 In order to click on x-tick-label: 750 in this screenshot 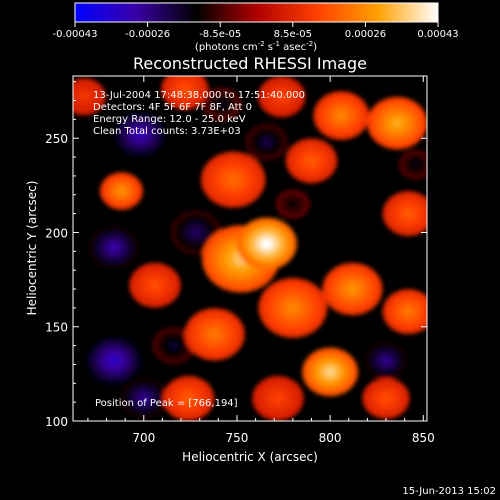, I will do `click(237, 438)`.